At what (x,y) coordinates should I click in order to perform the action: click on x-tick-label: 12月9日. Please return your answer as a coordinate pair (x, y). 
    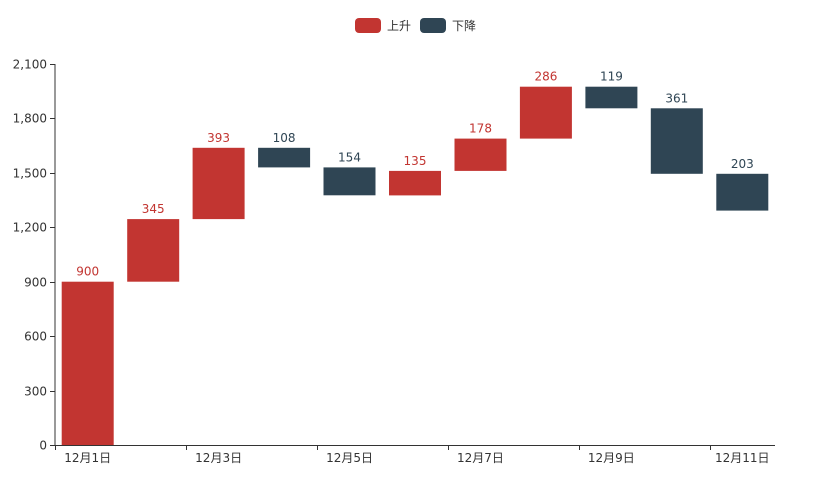
    Looking at the image, I should click on (611, 458).